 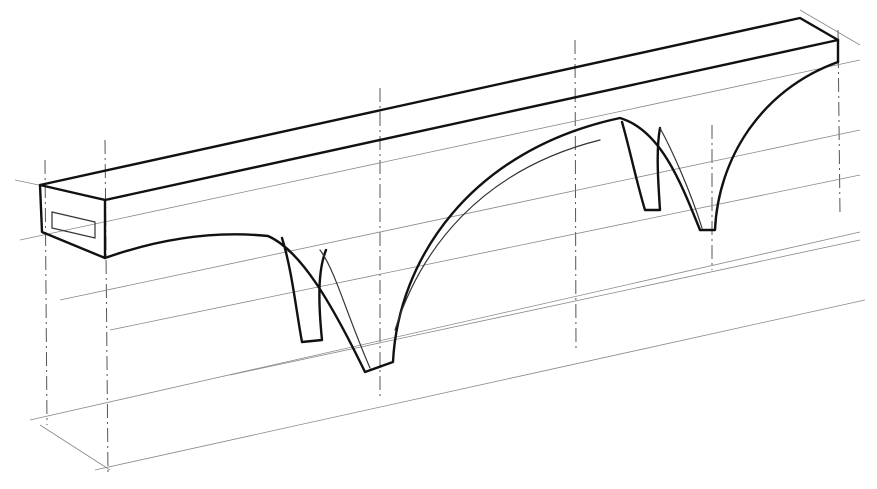 What do you see at coordinates (830, 27) in the screenshot?
I see `guide-line` at bounding box center [830, 27].